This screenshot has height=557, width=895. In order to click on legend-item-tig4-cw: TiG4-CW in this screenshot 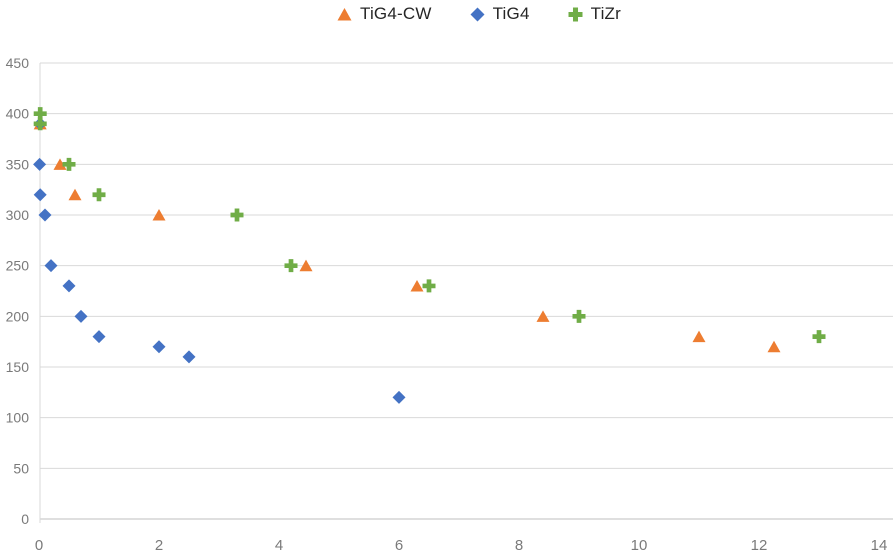, I will do `click(384, 14)`.